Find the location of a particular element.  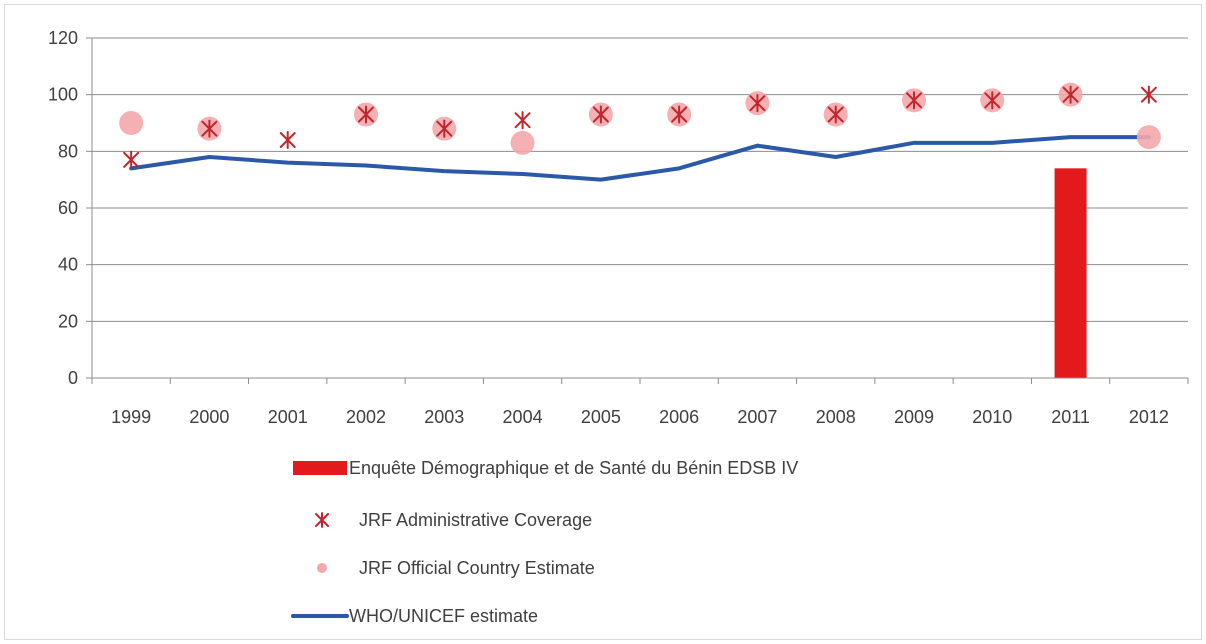

line-series-who-unicef is located at coordinates (640, 158).